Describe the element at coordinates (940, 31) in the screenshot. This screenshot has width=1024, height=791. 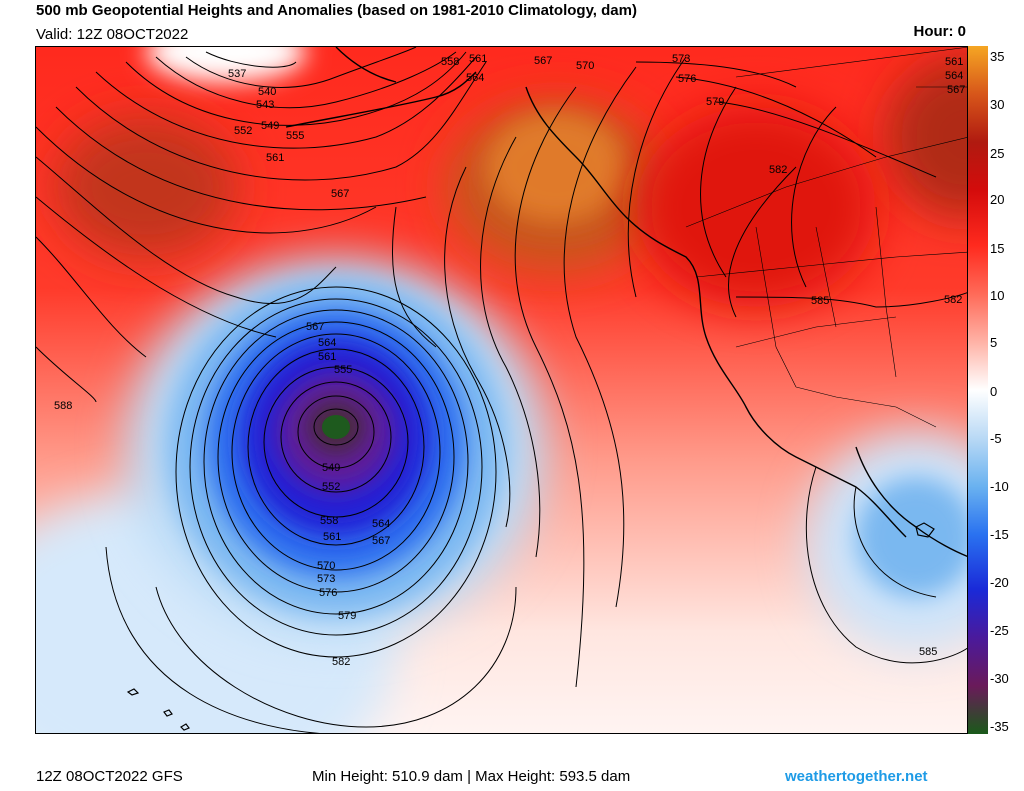
I see `forecast-hour: Hour: 0` at that location.